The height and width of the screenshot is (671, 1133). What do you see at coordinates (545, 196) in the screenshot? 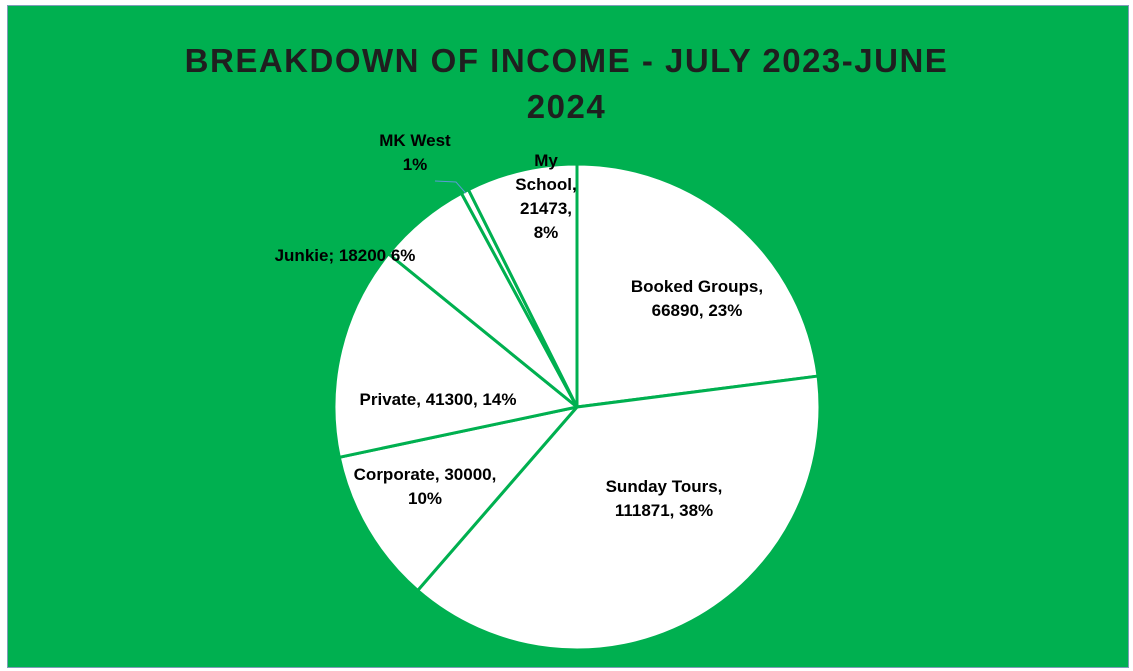
I see `data-label-my-school: My School, 21473, 8%` at bounding box center [545, 196].